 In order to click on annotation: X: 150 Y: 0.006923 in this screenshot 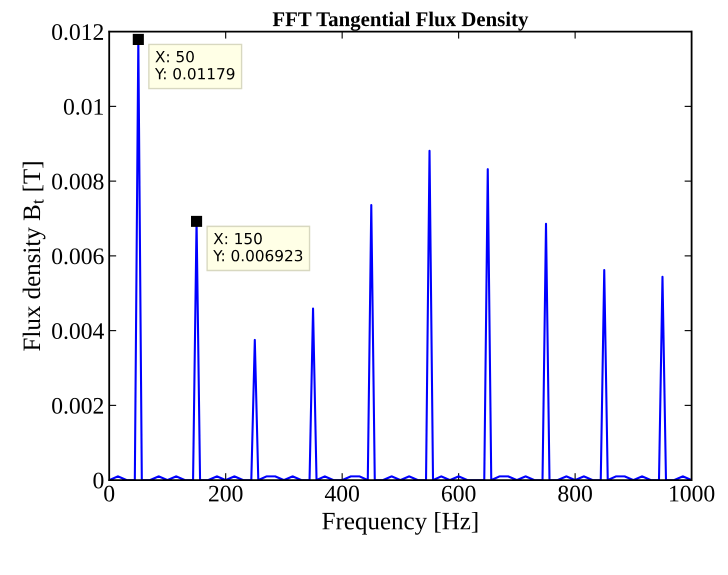, I will do `click(257, 247)`.